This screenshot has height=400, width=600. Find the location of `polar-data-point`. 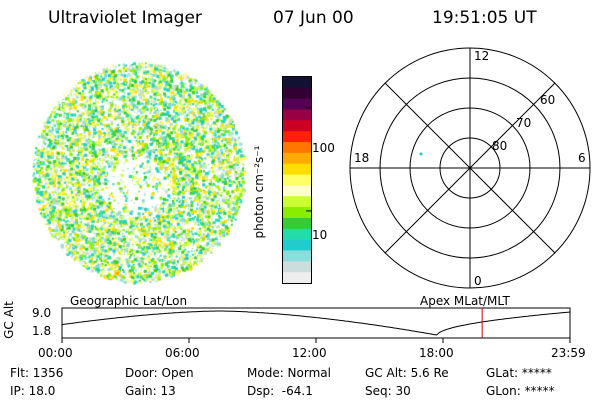

polar-data-point is located at coordinates (421, 154).